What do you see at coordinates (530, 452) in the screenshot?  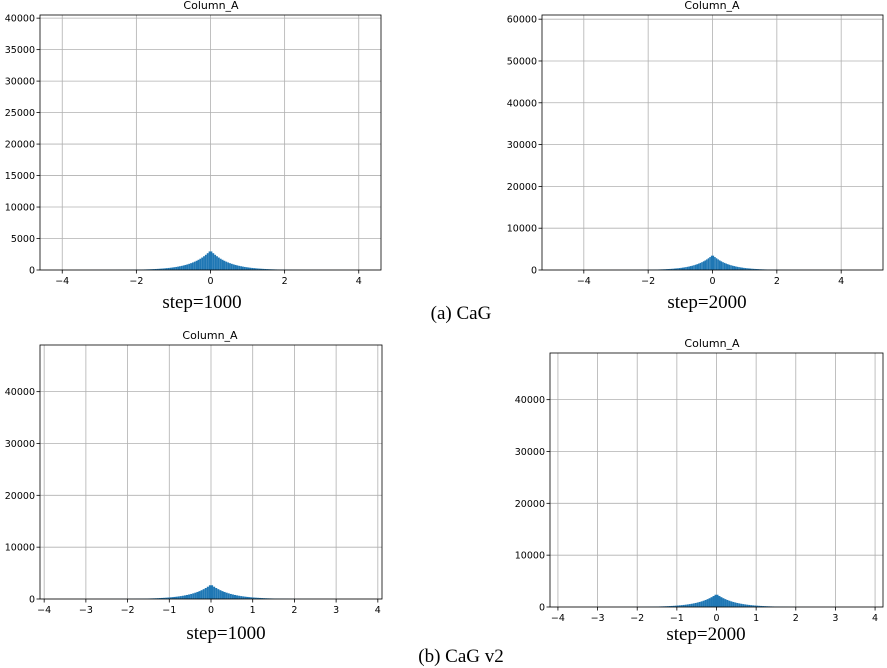 I see `y-tick-label: 30000` at bounding box center [530, 452].